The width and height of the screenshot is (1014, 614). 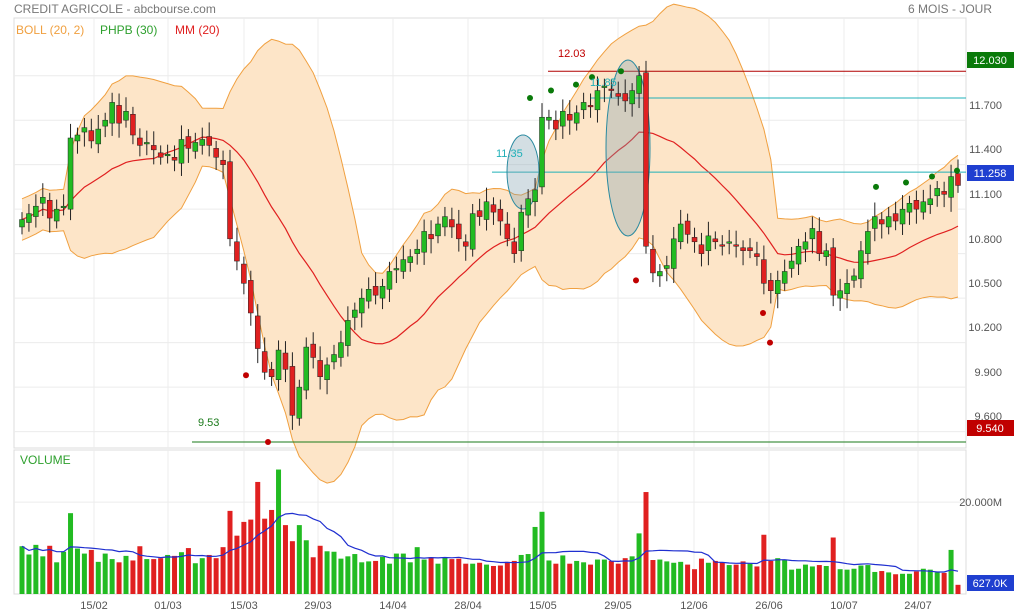 What do you see at coordinates (980, 503) in the screenshot?
I see `volume-tick: 20.000M` at bounding box center [980, 503].